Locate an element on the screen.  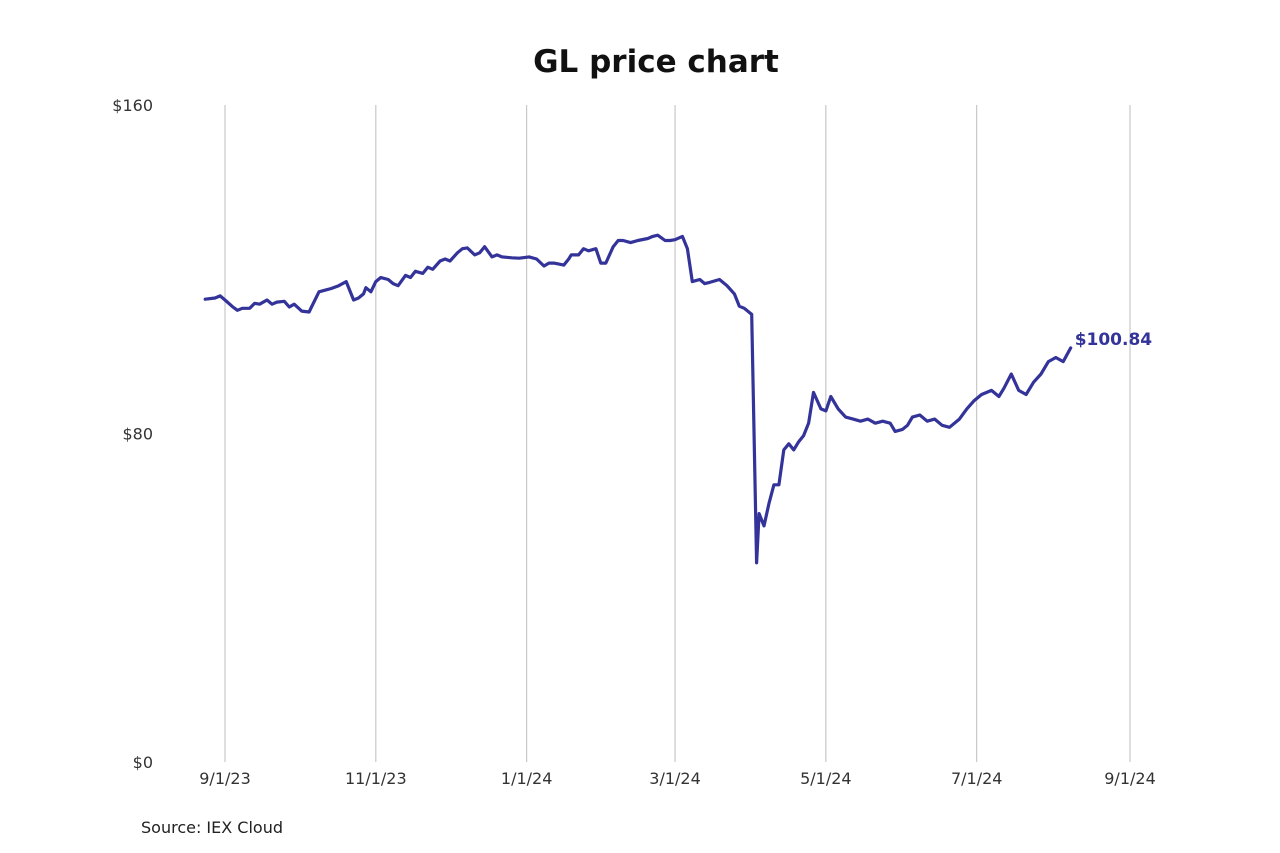
x-tick-label: 9/1/24 is located at coordinates (1130, 778).